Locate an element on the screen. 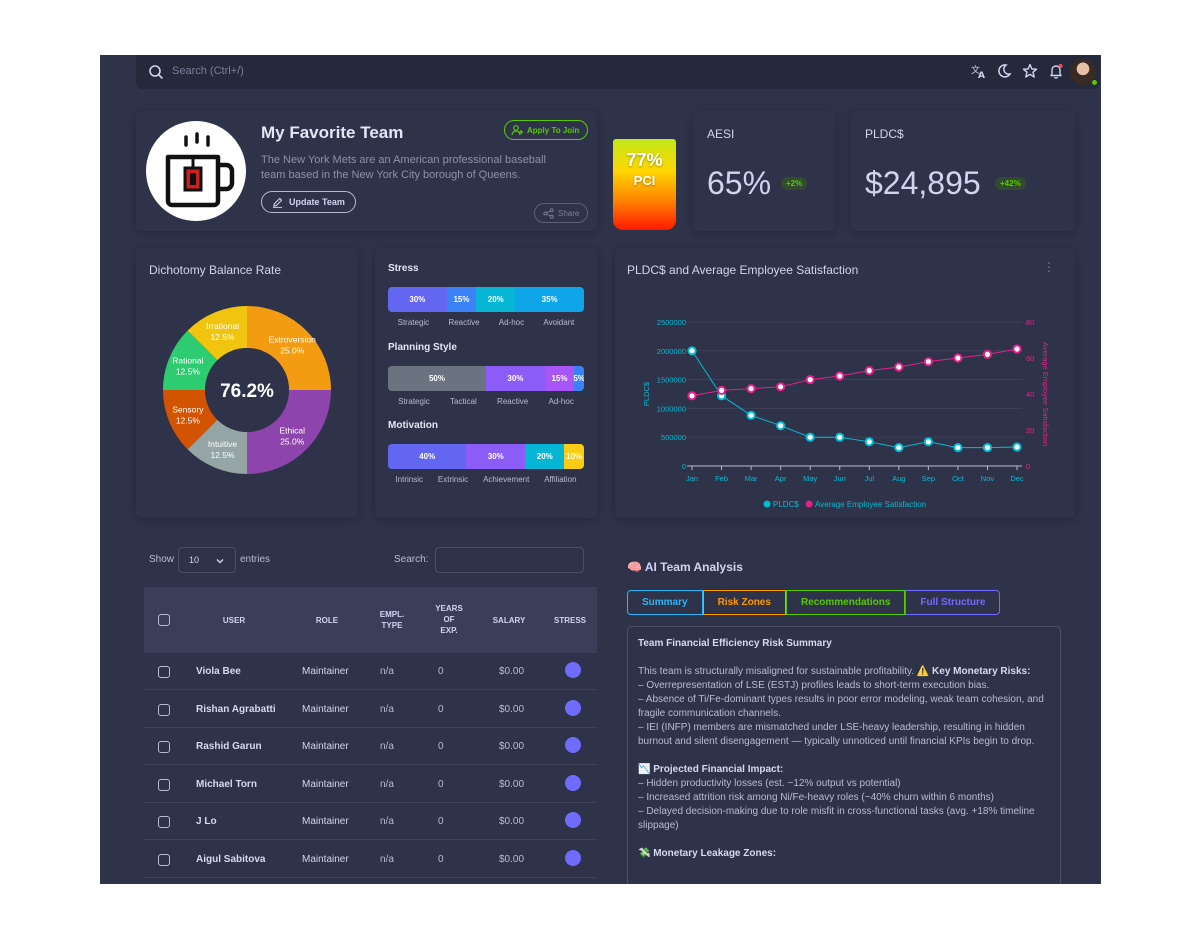  column-header-salary: SALARY is located at coordinates (509, 620).